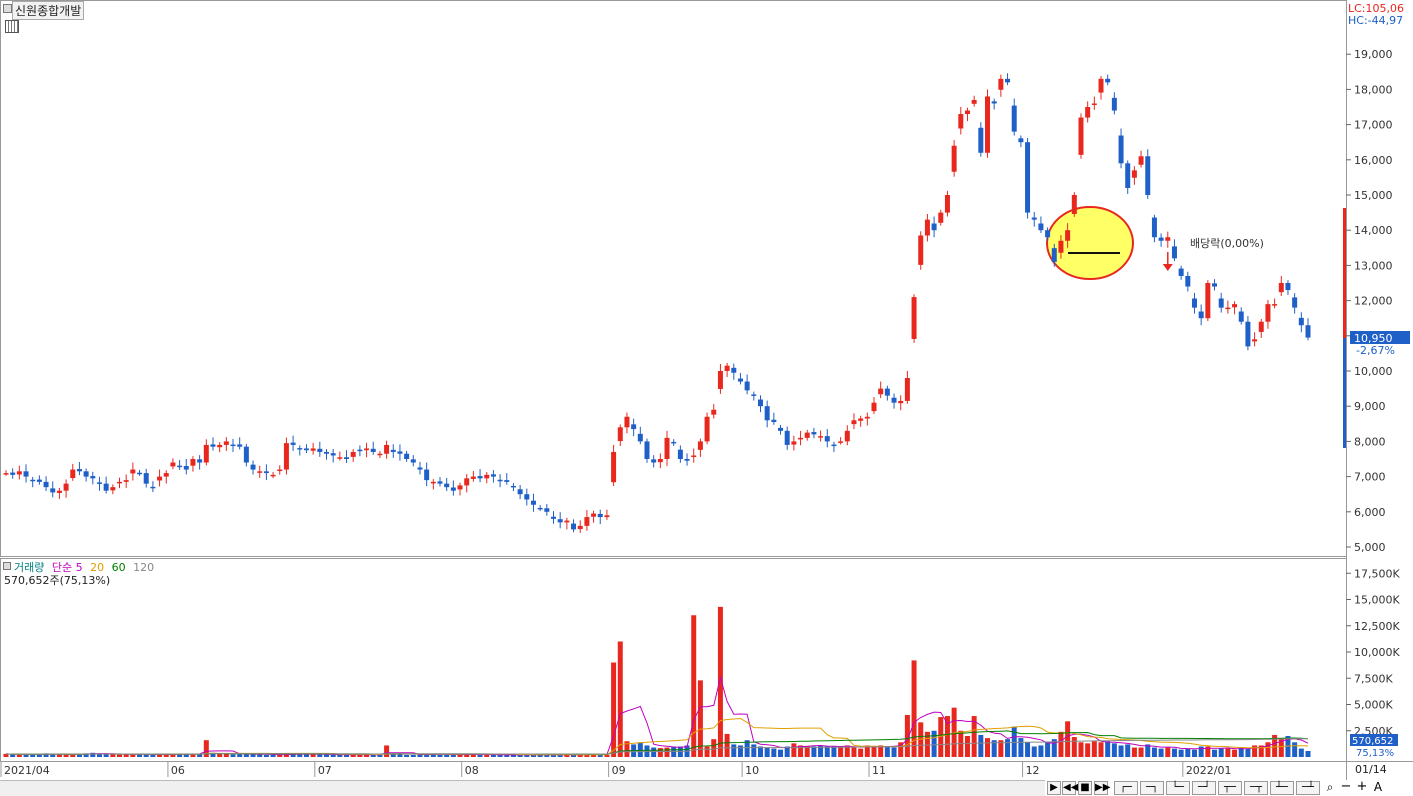 This screenshot has width=1413, height=796. I want to click on volume-pane-toggle-icon, so click(7, 566).